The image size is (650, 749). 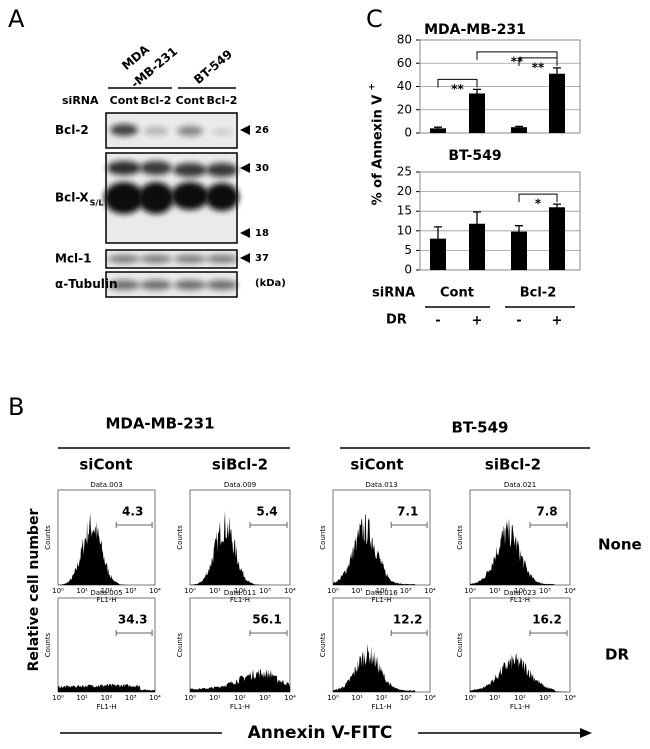 What do you see at coordinates (408, 250) in the screenshot?
I see `y-tick-label: 5` at bounding box center [408, 250].